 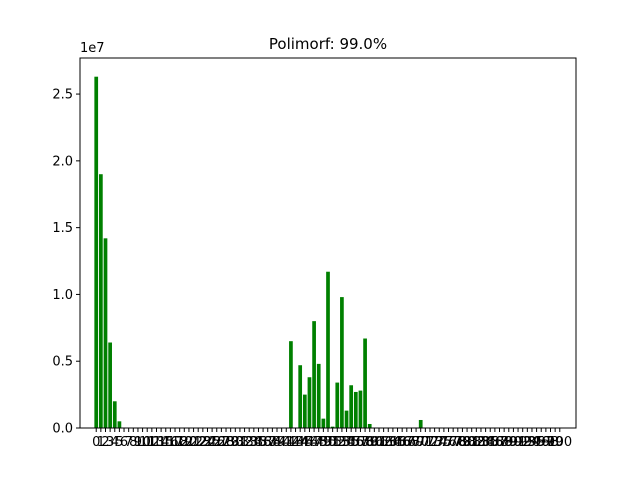 I want to click on x-tick-label: 99, so click(x=555, y=442).